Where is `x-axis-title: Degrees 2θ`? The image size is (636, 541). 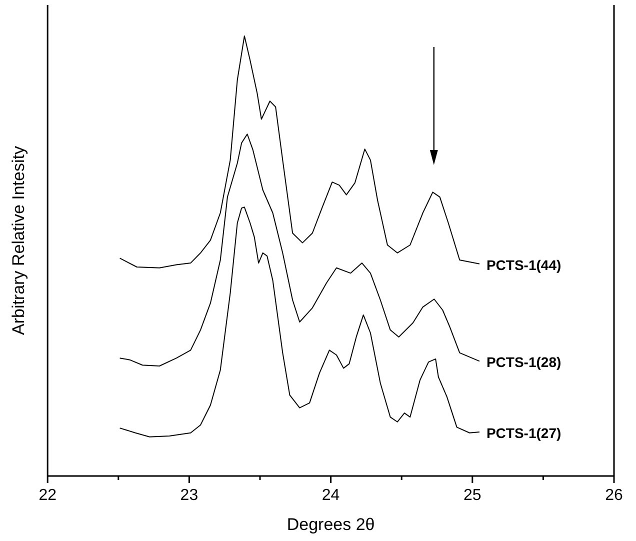
x-axis-title: Degrees 2θ is located at coordinates (330, 524).